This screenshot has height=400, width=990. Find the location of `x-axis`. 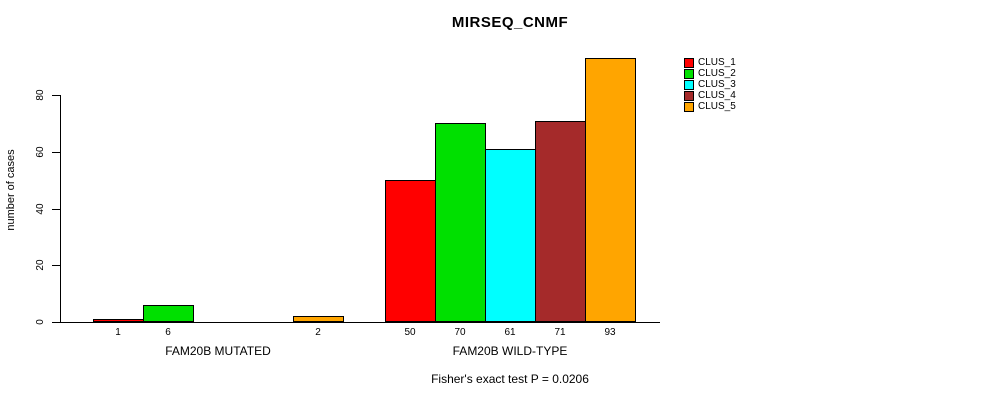

x-axis is located at coordinates (360, 322).